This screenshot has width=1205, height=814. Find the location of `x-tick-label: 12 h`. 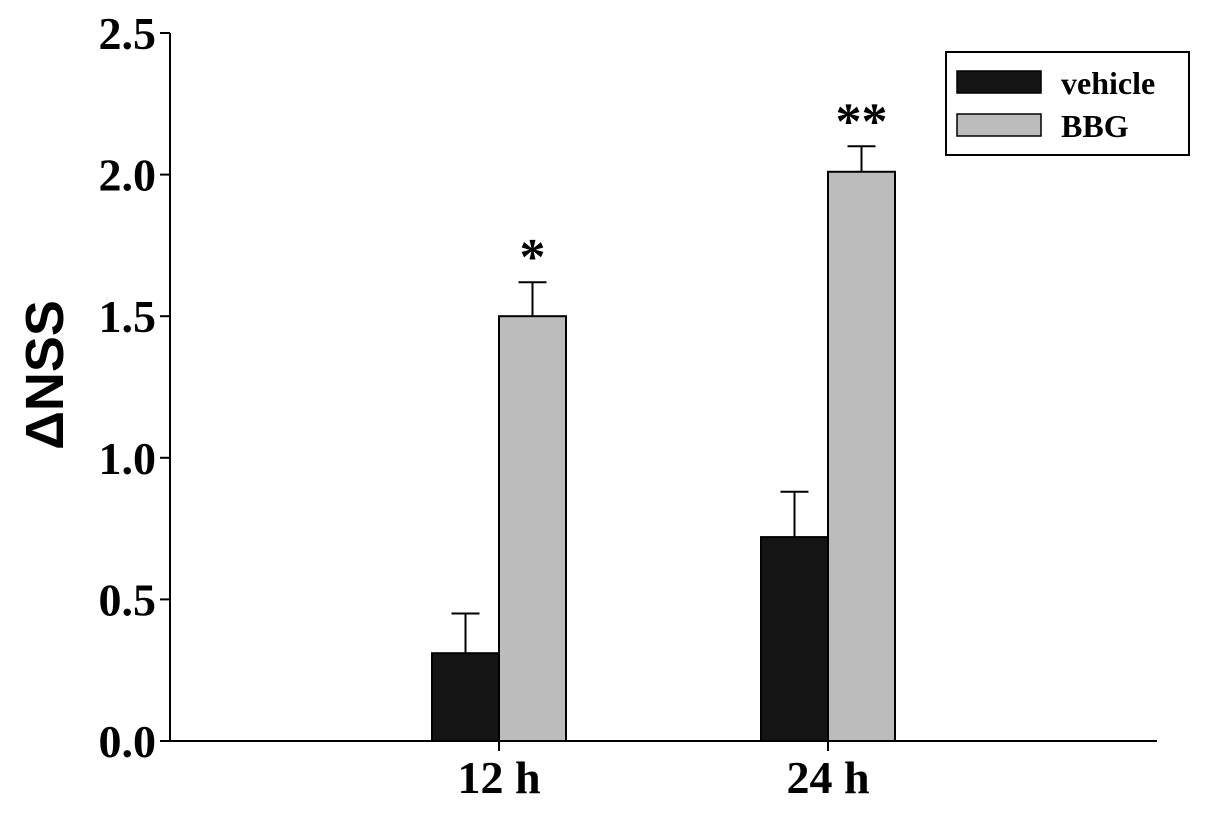

x-tick-label: 12 h is located at coordinates (498, 777).